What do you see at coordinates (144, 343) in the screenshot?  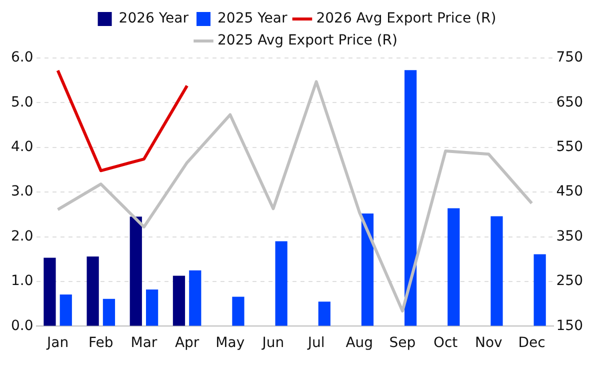 I see `x-tick-label: Mar` at bounding box center [144, 343].